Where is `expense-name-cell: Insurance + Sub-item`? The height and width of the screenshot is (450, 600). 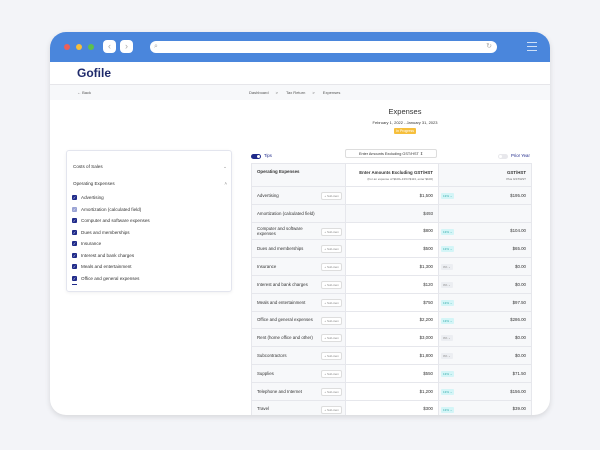
expense-name-cell: Insurance + Sub-item is located at coordinates (298, 266).